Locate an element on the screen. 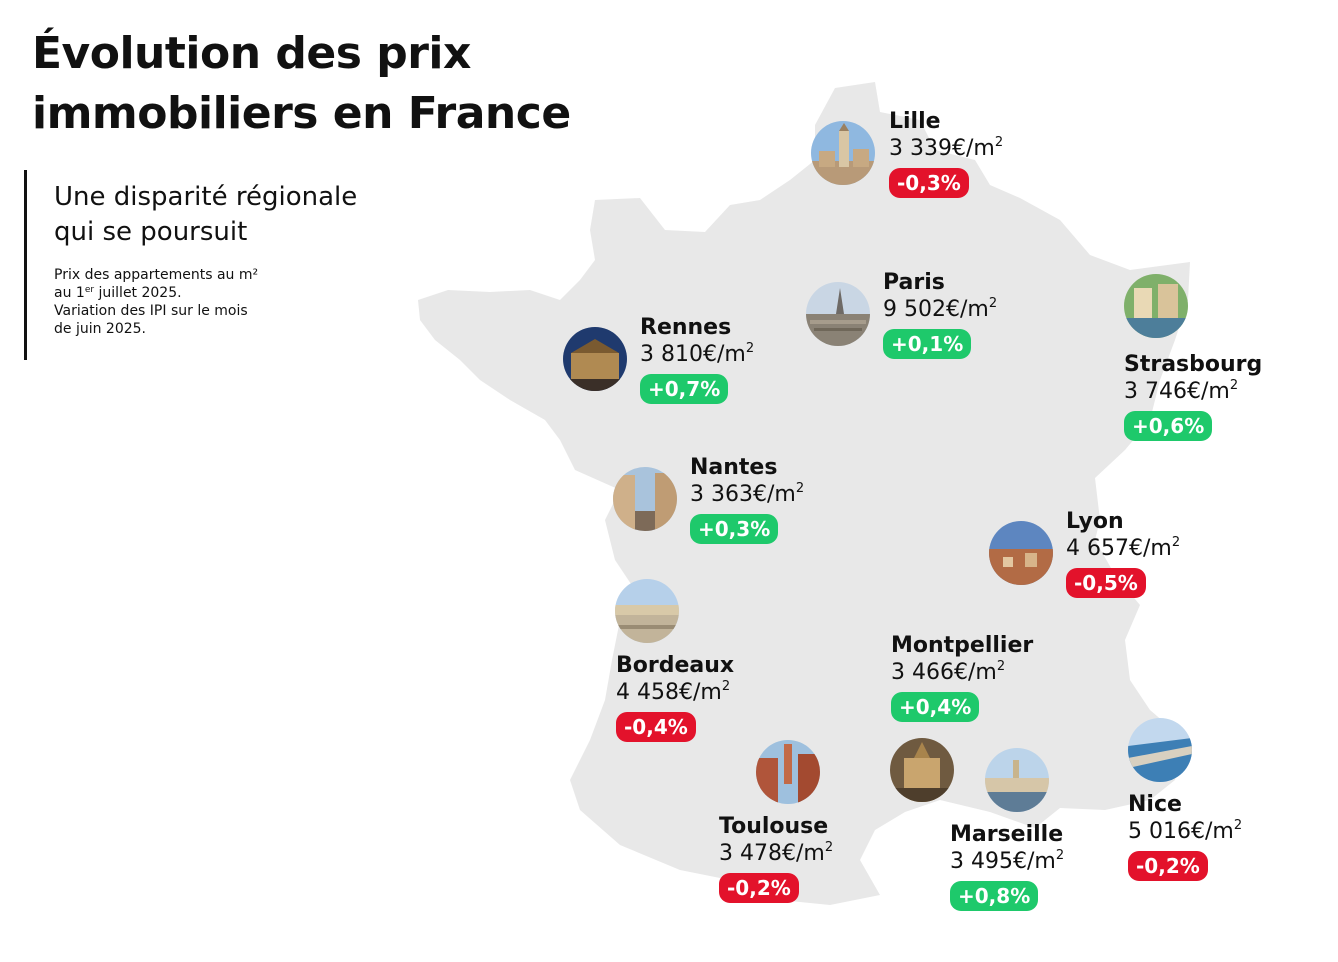 The width and height of the screenshot is (1338, 962). city-montpellier: Montpellier 3 466€/m2 +0,4% is located at coordinates (962, 677).